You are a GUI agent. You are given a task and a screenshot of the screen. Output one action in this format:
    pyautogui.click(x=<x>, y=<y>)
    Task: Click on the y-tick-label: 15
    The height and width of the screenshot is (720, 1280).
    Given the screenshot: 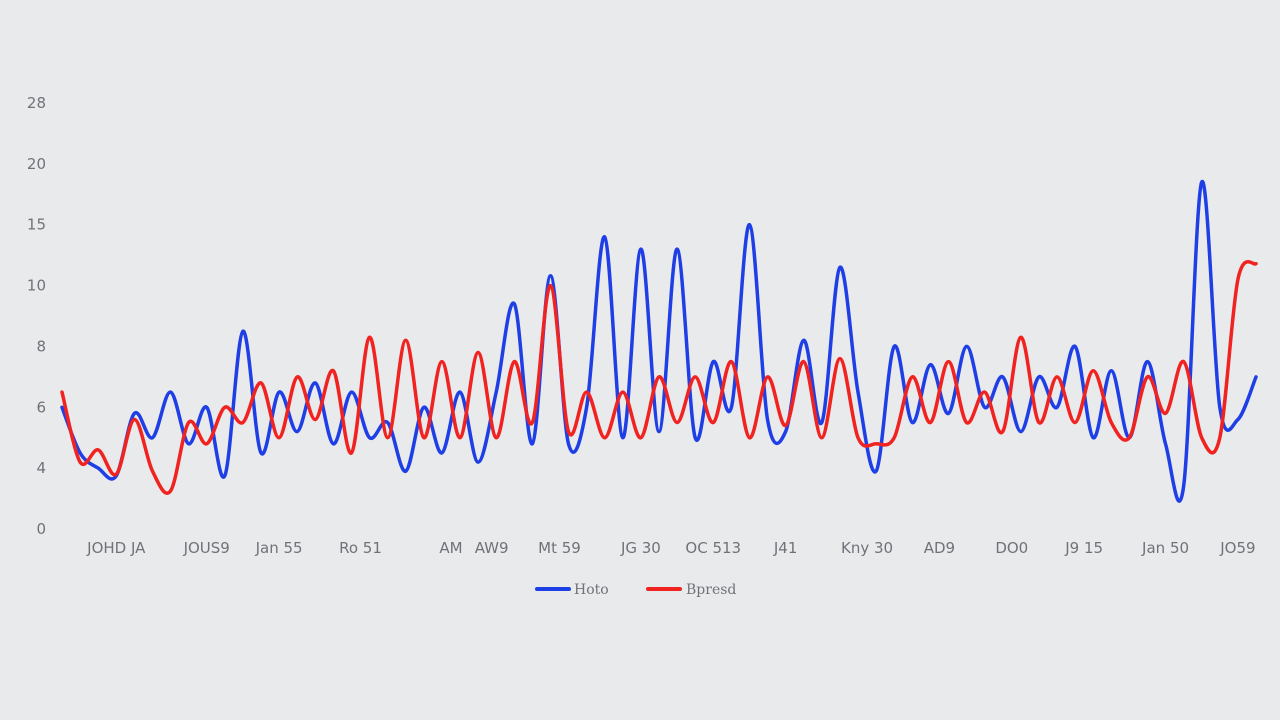 What is the action you would take?
    pyautogui.click(x=36, y=225)
    